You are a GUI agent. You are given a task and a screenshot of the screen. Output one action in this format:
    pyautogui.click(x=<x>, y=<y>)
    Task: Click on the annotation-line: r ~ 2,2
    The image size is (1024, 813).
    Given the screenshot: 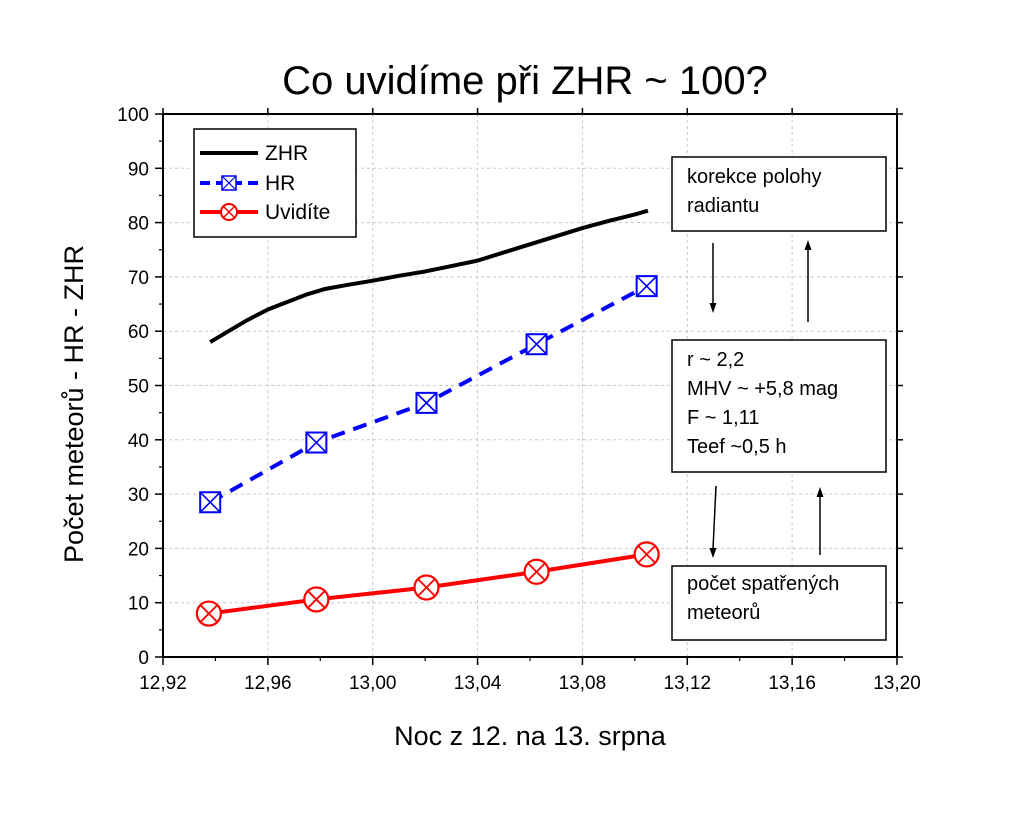 What is the action you would take?
    pyautogui.click(x=715, y=360)
    